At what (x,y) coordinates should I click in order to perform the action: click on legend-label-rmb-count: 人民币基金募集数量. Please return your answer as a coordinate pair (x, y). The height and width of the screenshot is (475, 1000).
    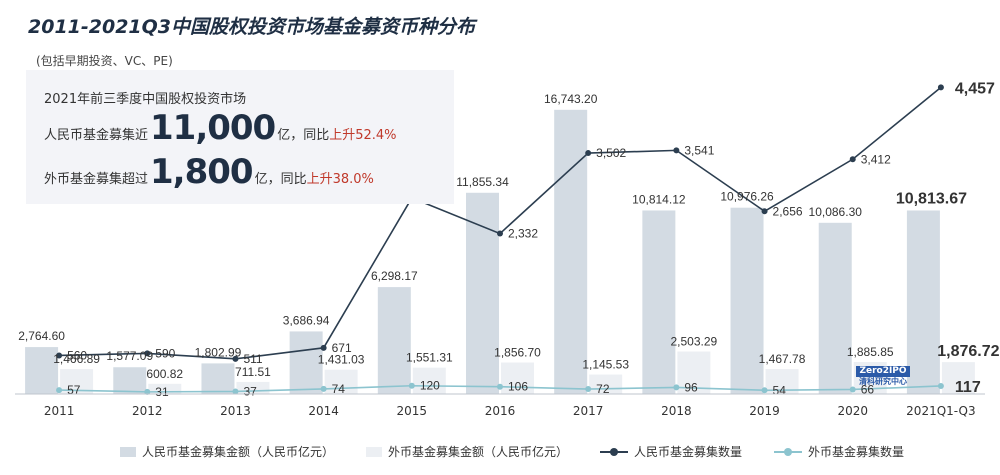
    Looking at the image, I should click on (688, 452).